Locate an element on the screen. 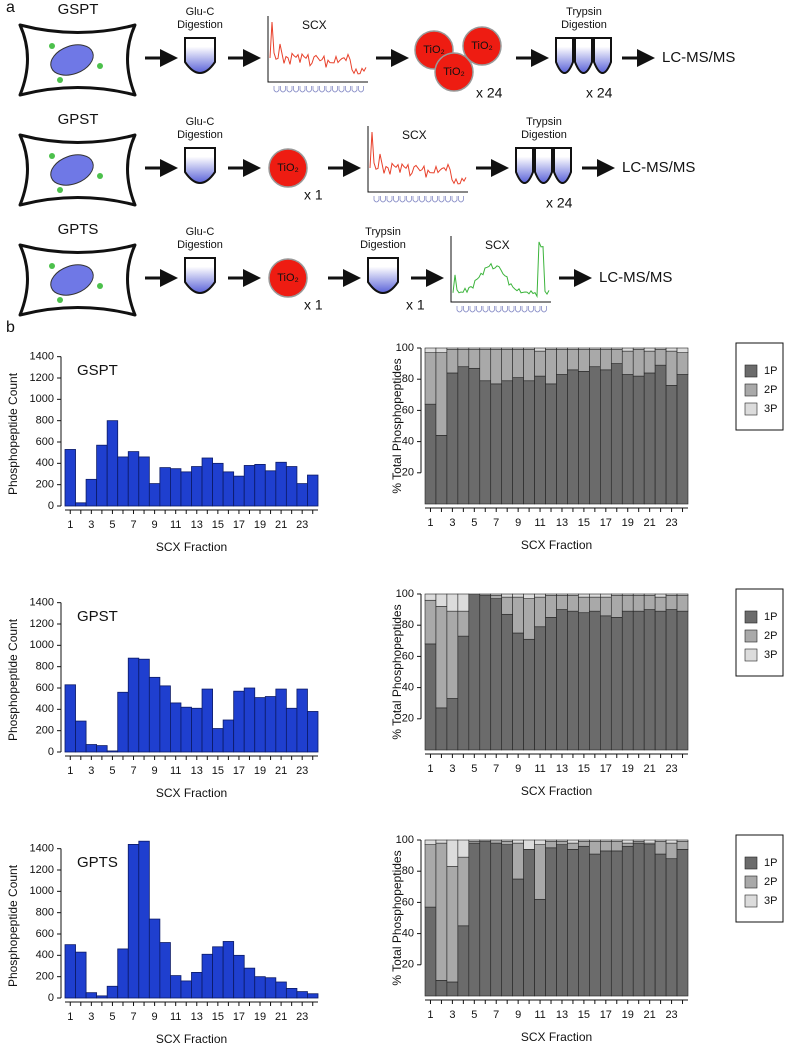  y-tick-label: 20 is located at coordinates (408, 965).